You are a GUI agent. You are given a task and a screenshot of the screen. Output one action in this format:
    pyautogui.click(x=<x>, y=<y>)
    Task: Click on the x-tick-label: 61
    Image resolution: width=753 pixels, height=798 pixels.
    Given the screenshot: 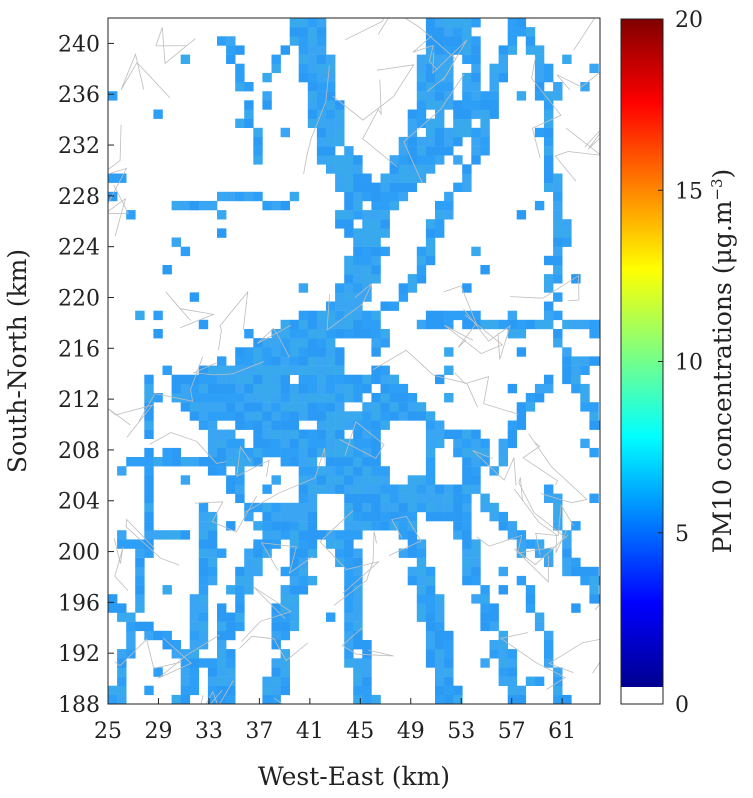 What is the action you would take?
    pyautogui.click(x=562, y=731)
    